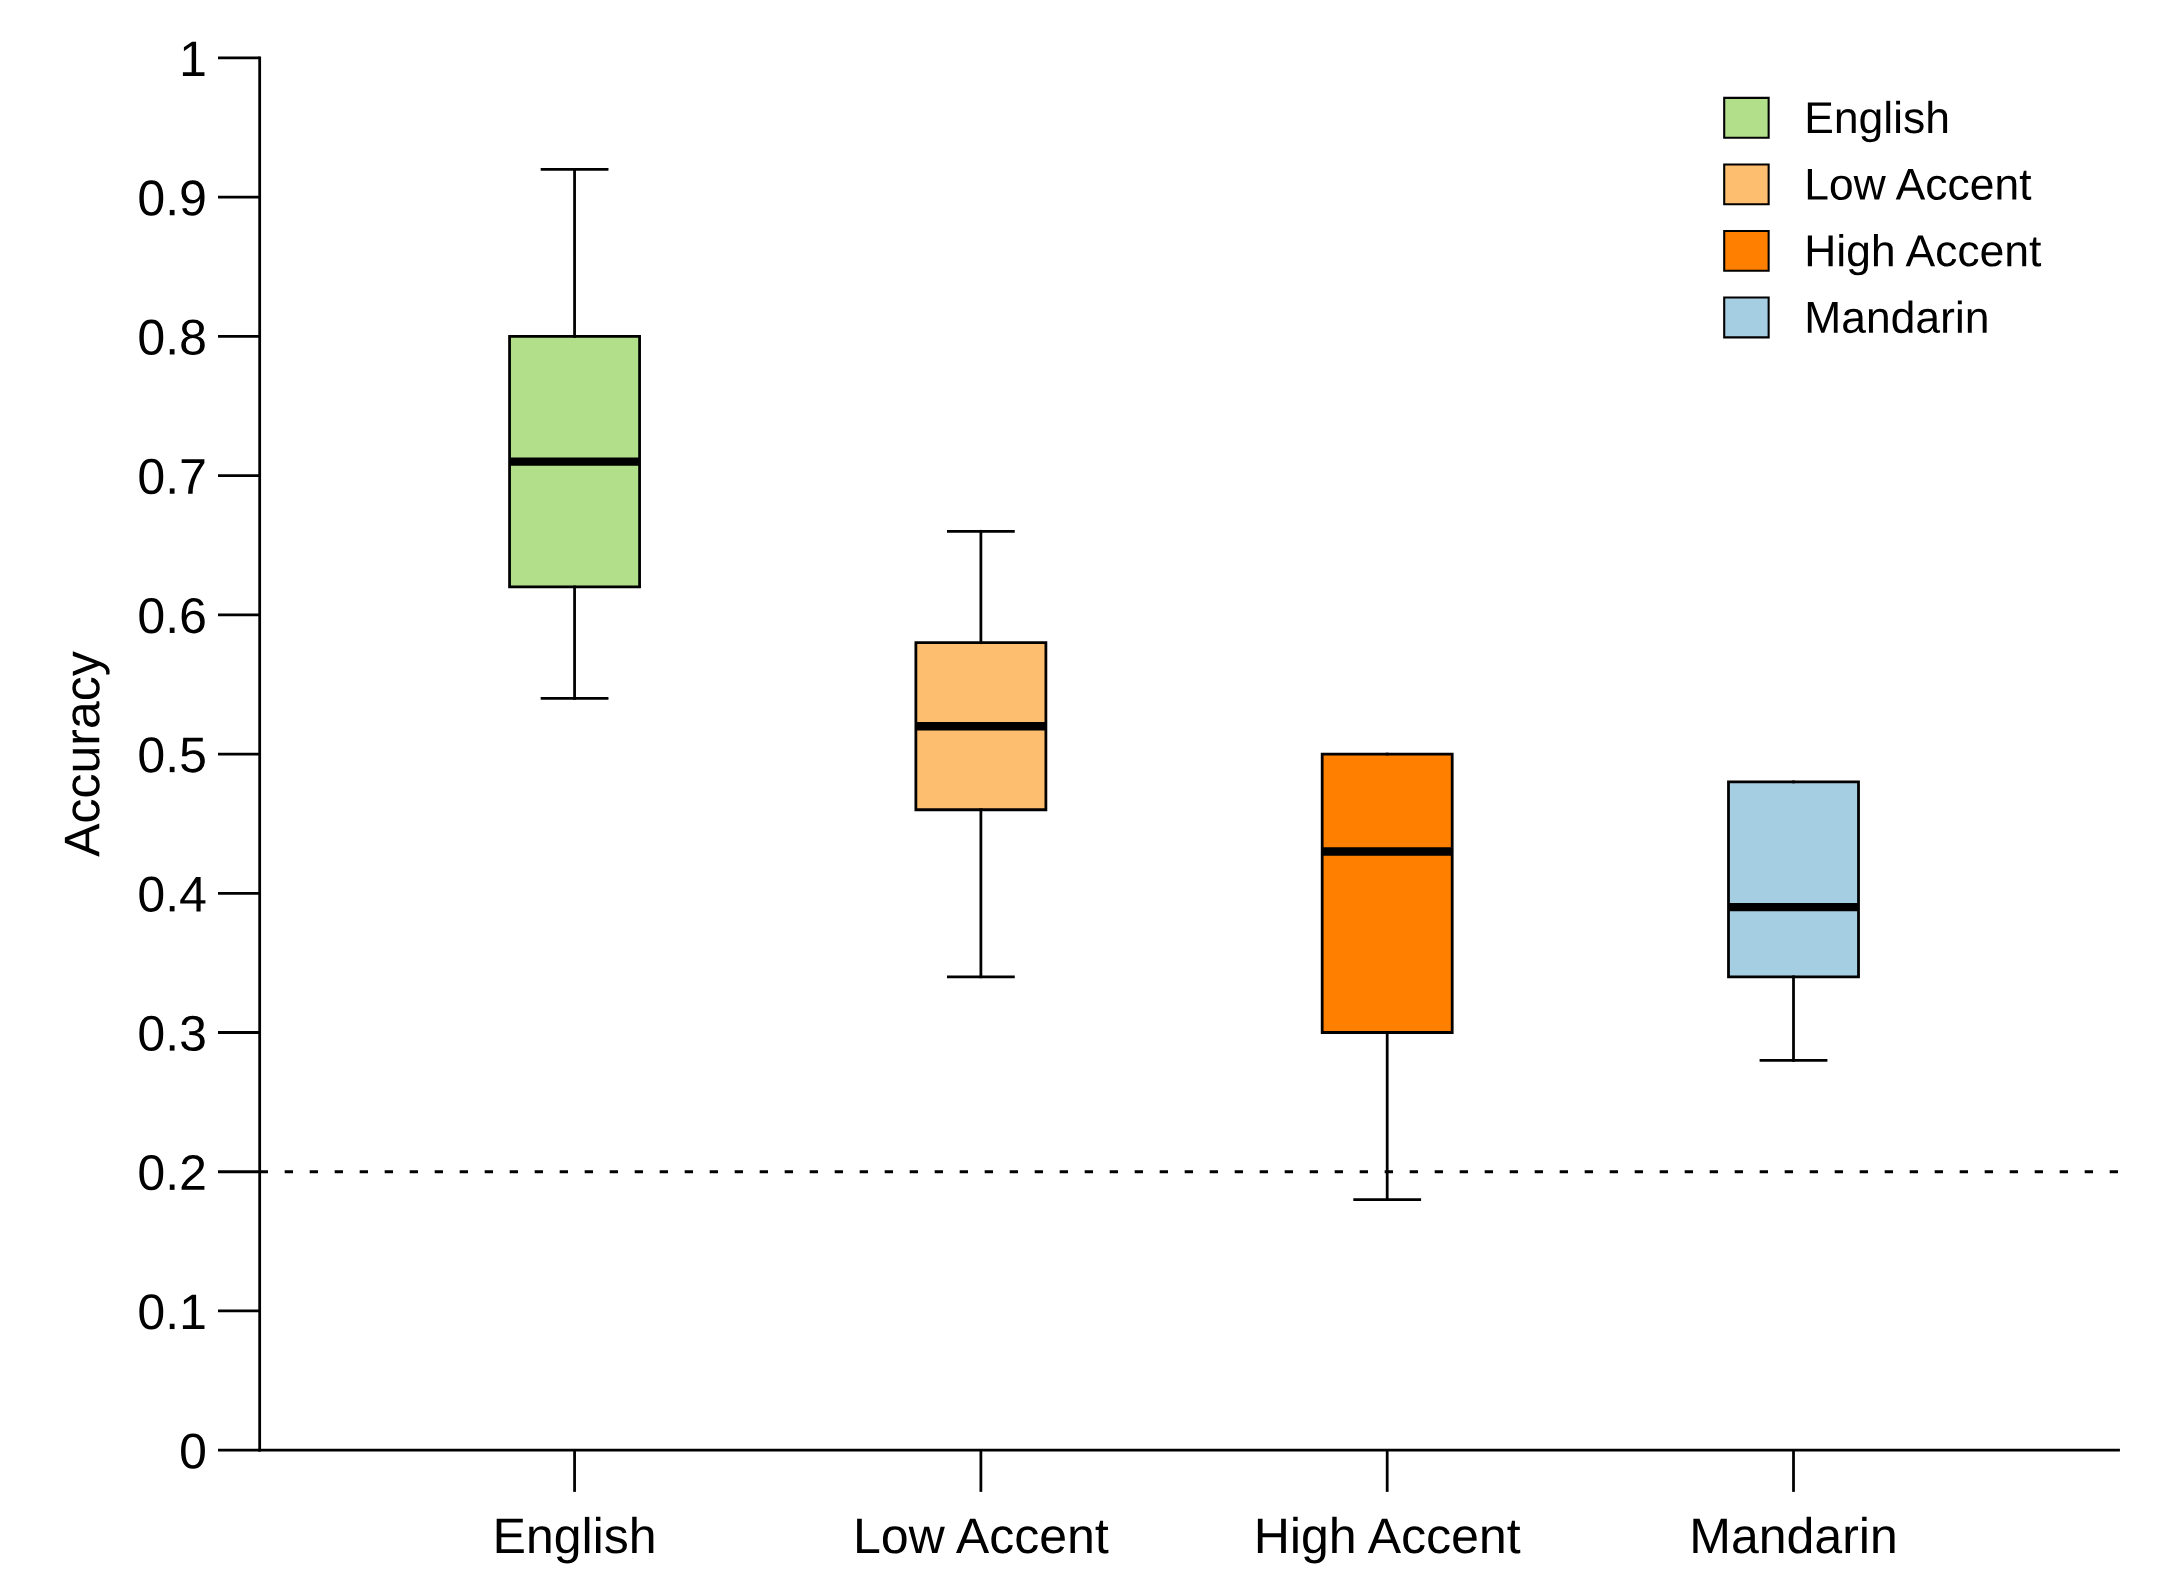 Image resolution: width=2164 pixels, height=1591 pixels. I want to click on y-tick-label: 0.4, so click(172, 894).